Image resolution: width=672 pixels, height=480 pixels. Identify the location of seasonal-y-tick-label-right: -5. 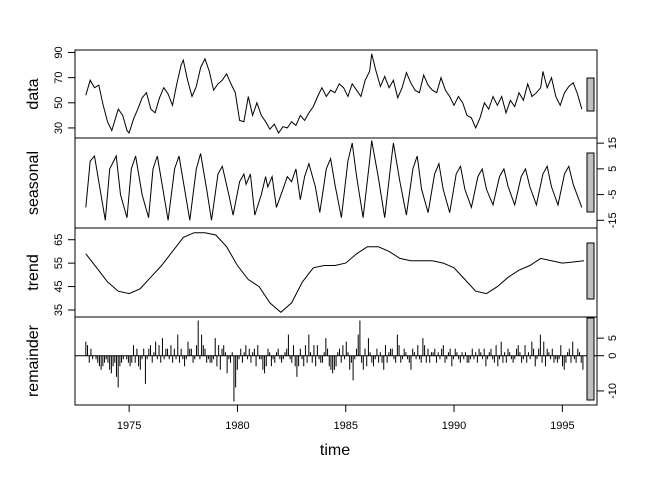
(613, 195).